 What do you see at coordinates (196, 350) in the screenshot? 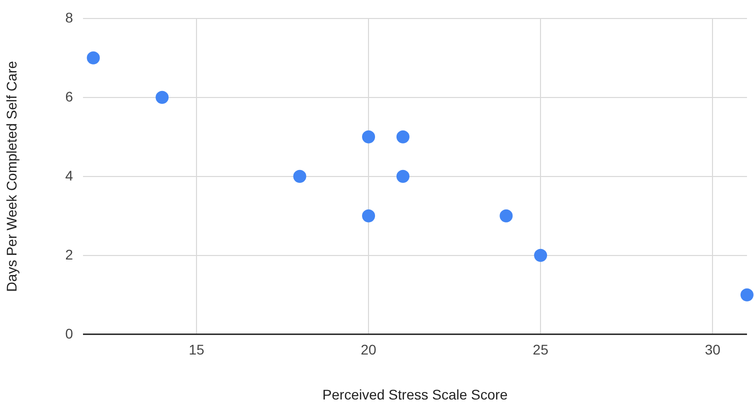
I see `x-tick-label: 15` at bounding box center [196, 350].